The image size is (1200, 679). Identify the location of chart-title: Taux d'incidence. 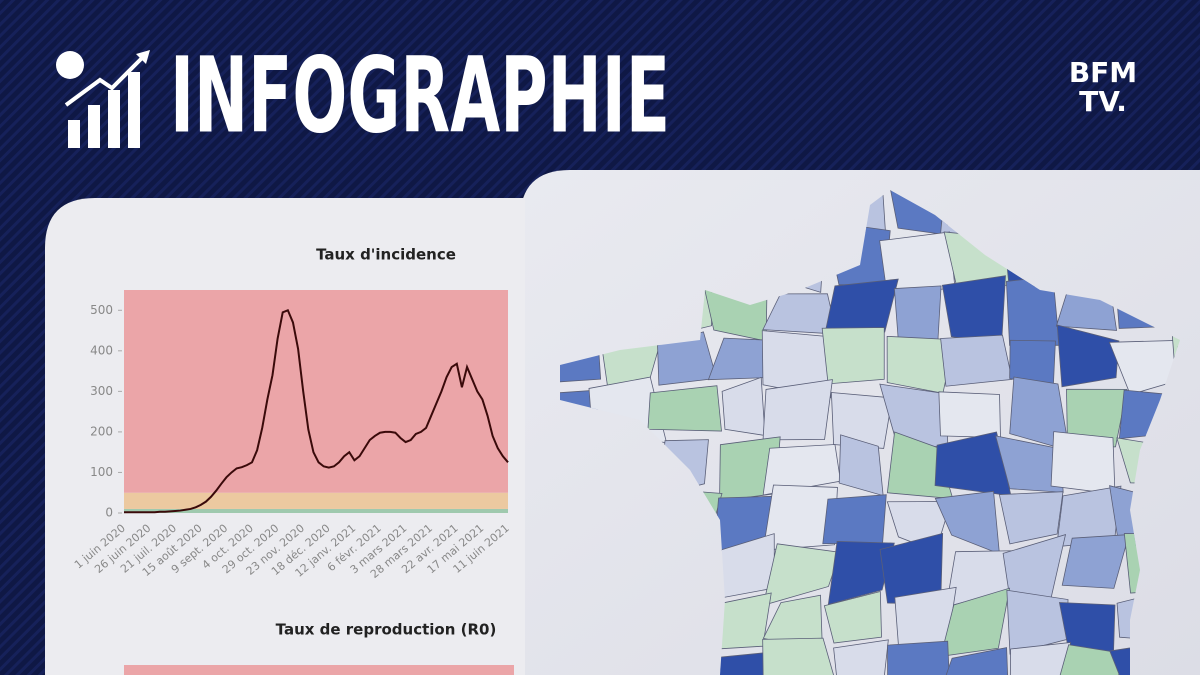
(386, 255).